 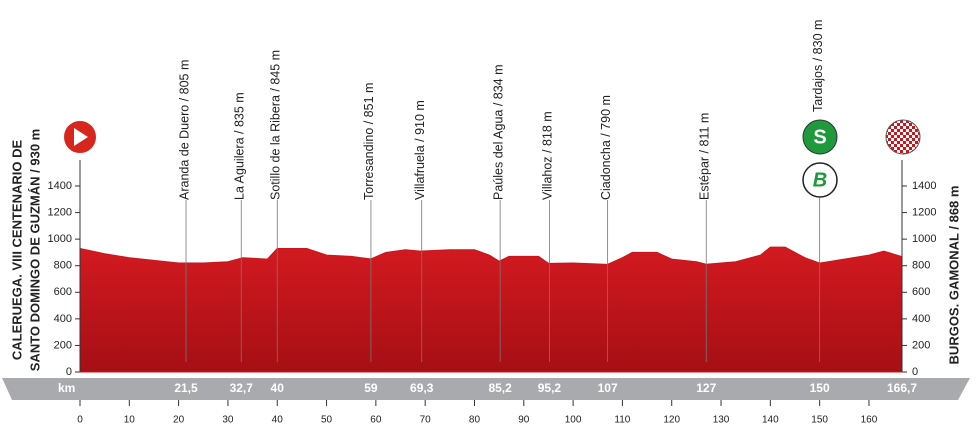 I want to click on waypoint-label-group: Ciadoncha / 790 m, so click(x=606, y=147).